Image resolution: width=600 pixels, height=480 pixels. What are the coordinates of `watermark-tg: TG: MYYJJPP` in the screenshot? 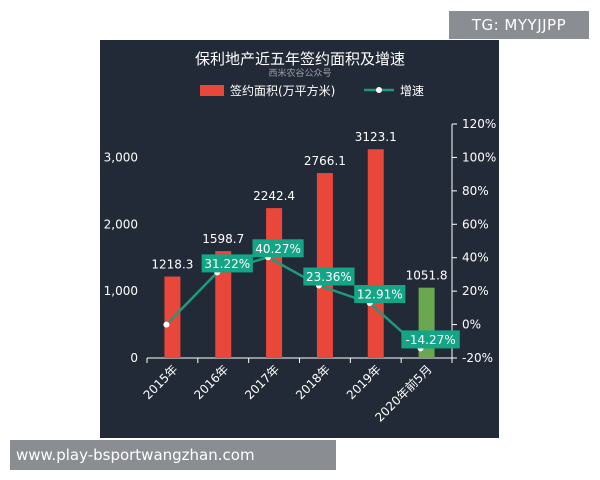 It's located at (519, 25).